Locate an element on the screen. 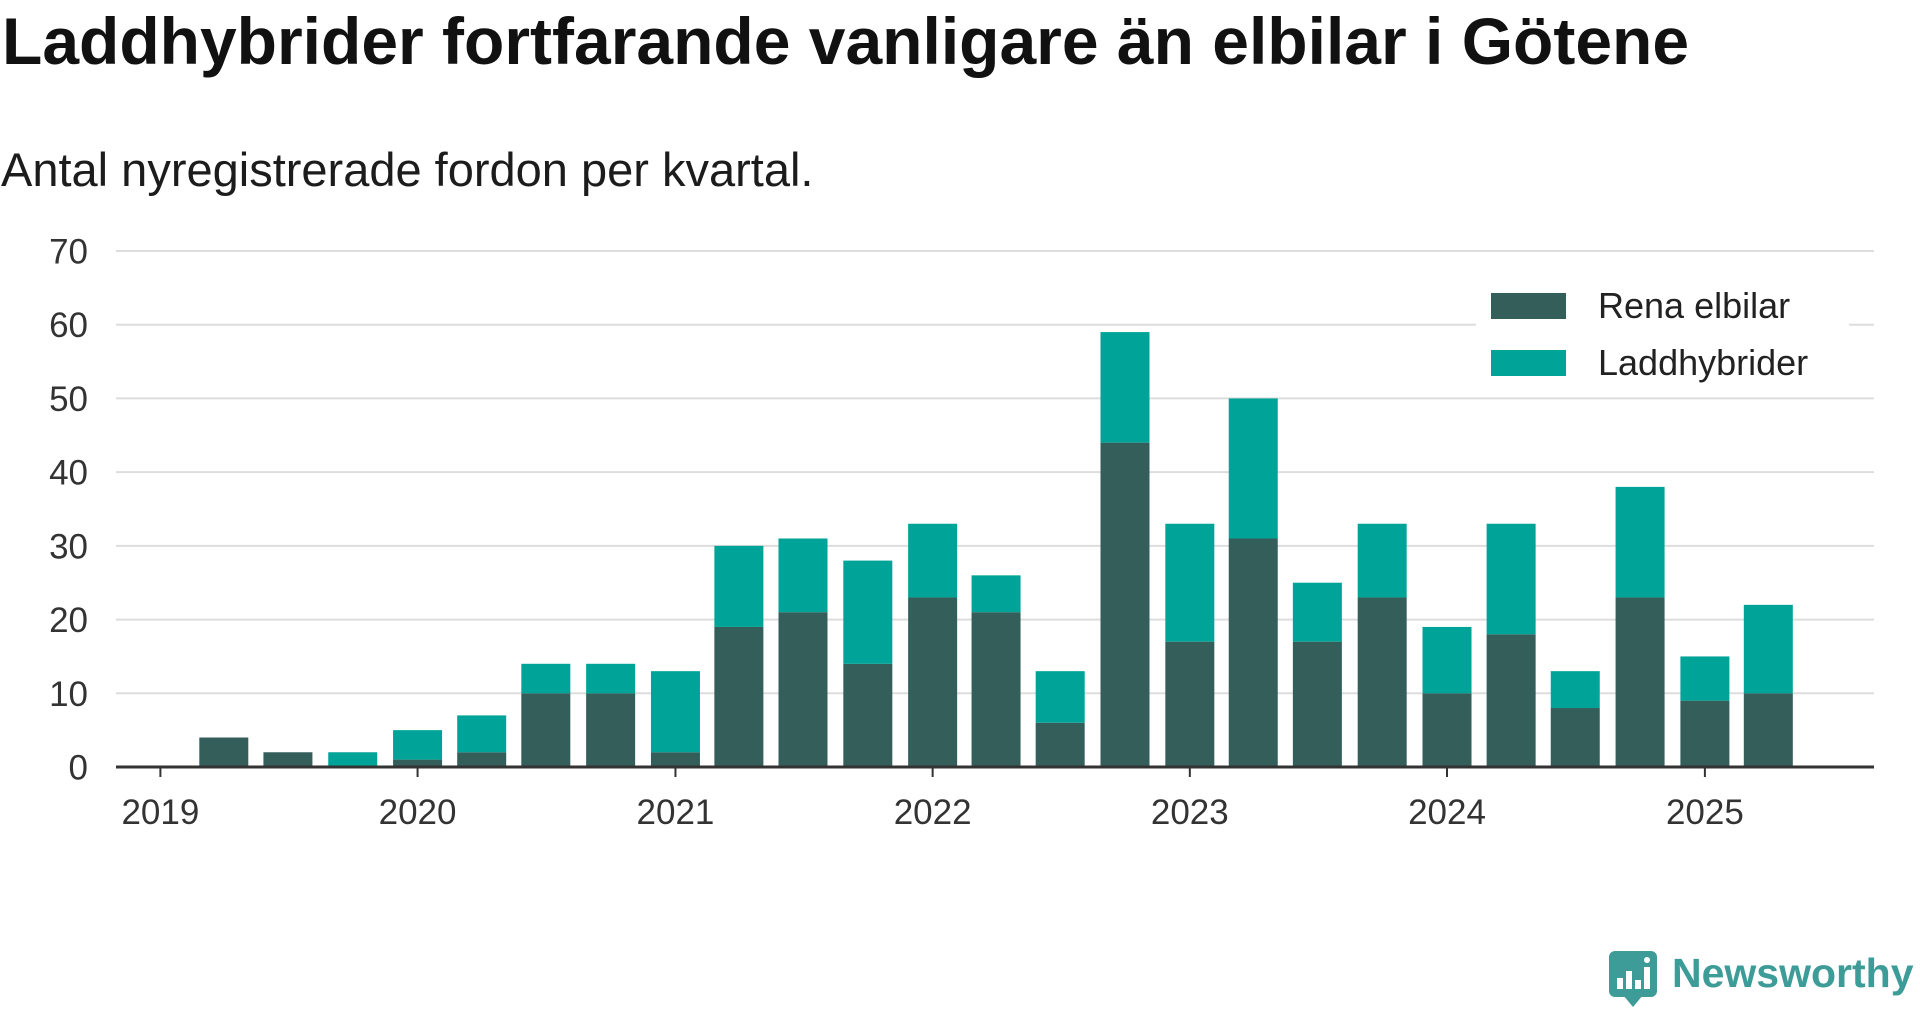 This screenshot has height=1013, width=1920. x-tick-label: 2025 is located at coordinates (1705, 812).